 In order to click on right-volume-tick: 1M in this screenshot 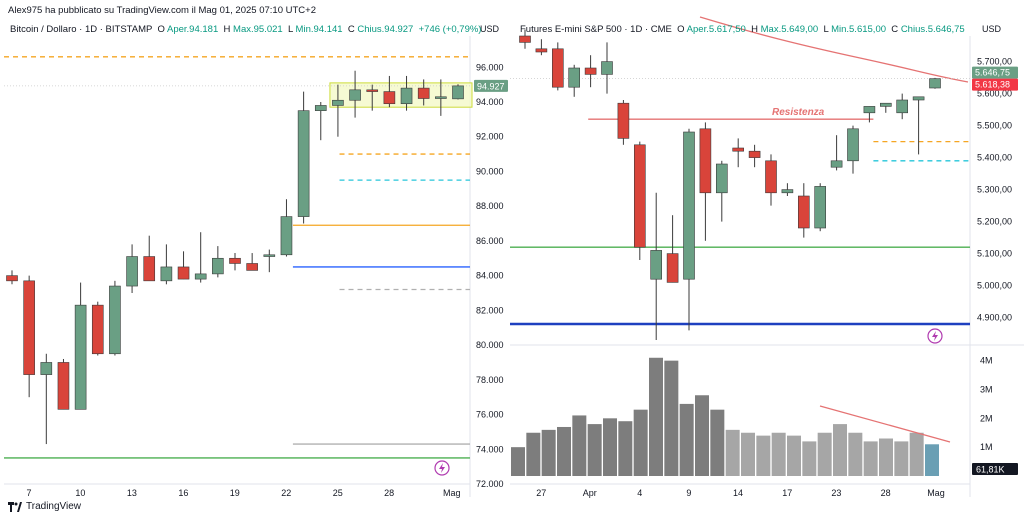, I will do `click(986, 447)`.